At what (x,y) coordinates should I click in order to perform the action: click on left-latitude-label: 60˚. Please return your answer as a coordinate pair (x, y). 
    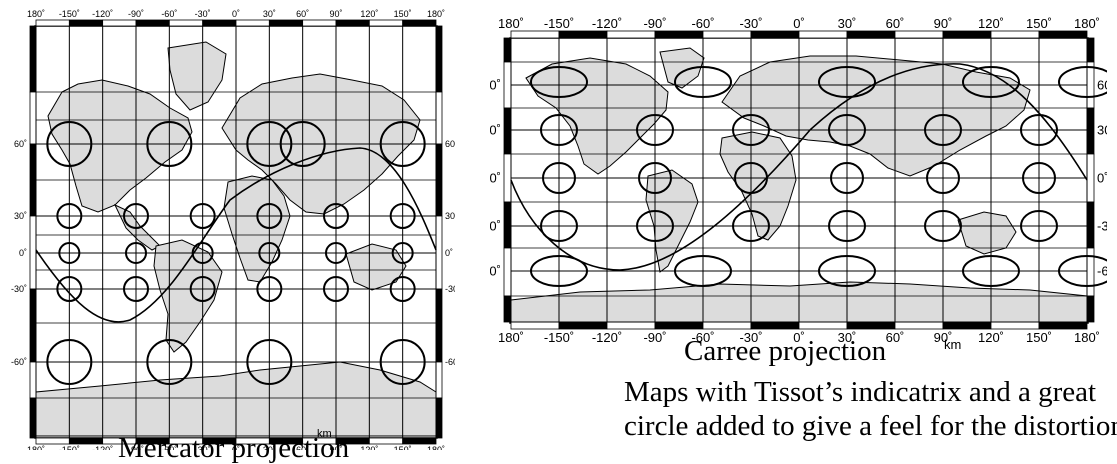
    Looking at the image, I should click on (495, 84).